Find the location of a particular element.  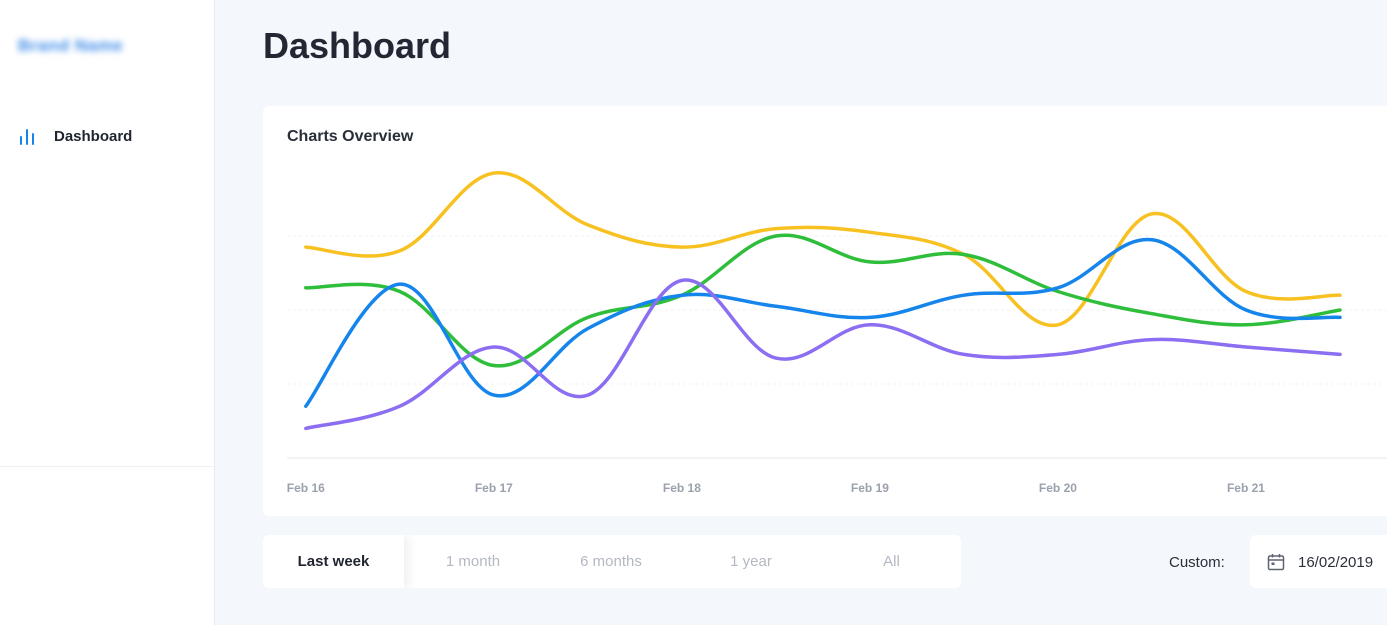

x-axis-tick-label: Feb 18 is located at coordinates (682, 488).